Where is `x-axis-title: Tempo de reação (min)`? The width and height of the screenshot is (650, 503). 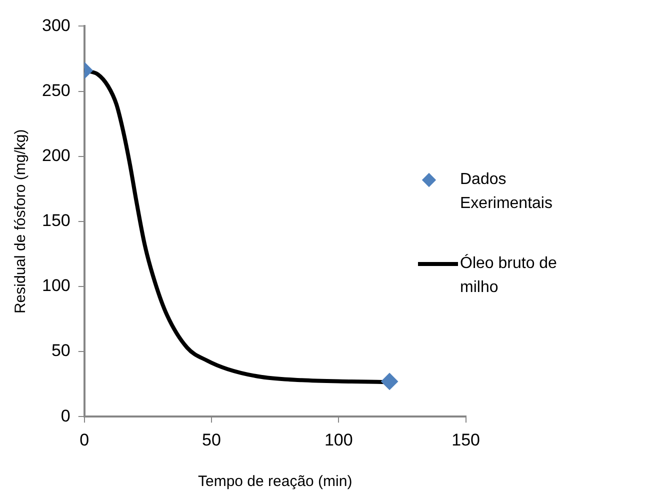 x-axis-title: Tempo de reação (min) is located at coordinates (275, 481).